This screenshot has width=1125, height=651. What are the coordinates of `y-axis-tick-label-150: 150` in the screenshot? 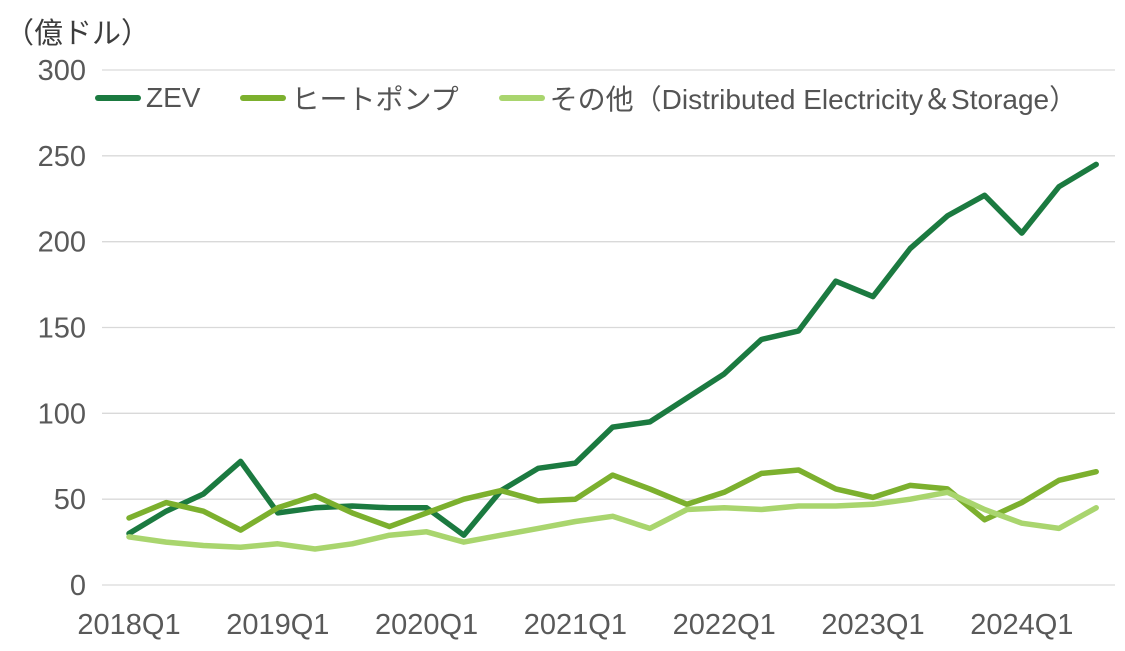 It's located at (62, 329).